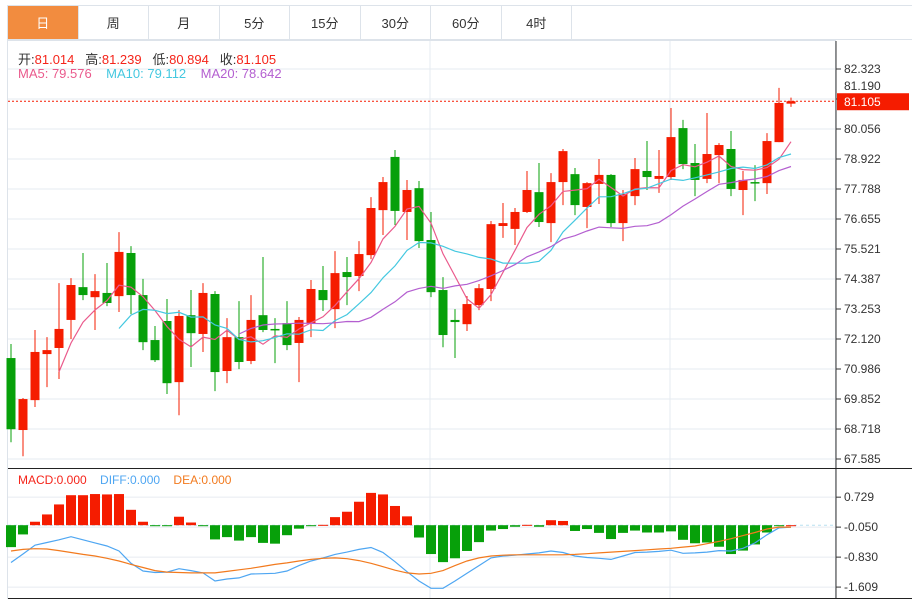 The width and height of the screenshot is (912, 600). What do you see at coordinates (396, 22) in the screenshot?
I see `tab-30min: 30分` at bounding box center [396, 22].